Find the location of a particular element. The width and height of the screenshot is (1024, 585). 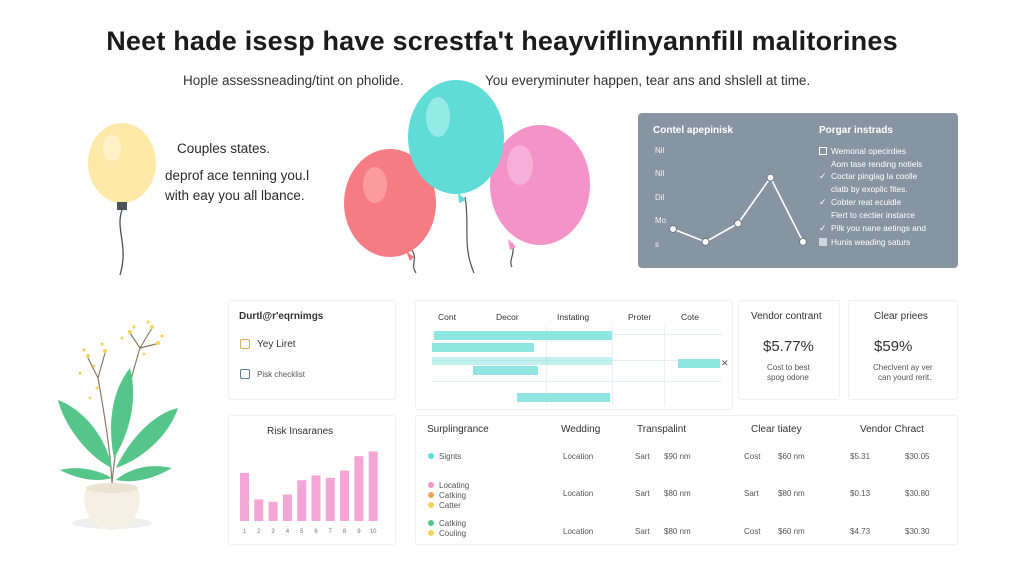

stat-value: $5.77% is located at coordinates (788, 346).